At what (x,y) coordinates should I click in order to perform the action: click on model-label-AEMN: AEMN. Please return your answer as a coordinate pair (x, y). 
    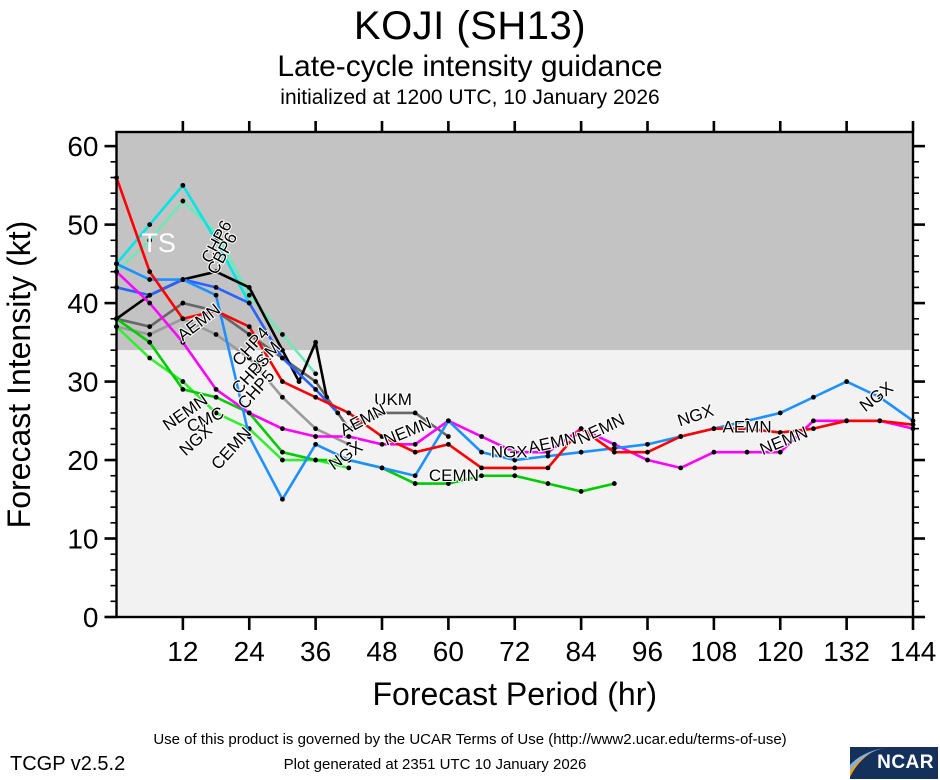
    Looking at the image, I should click on (747, 427).